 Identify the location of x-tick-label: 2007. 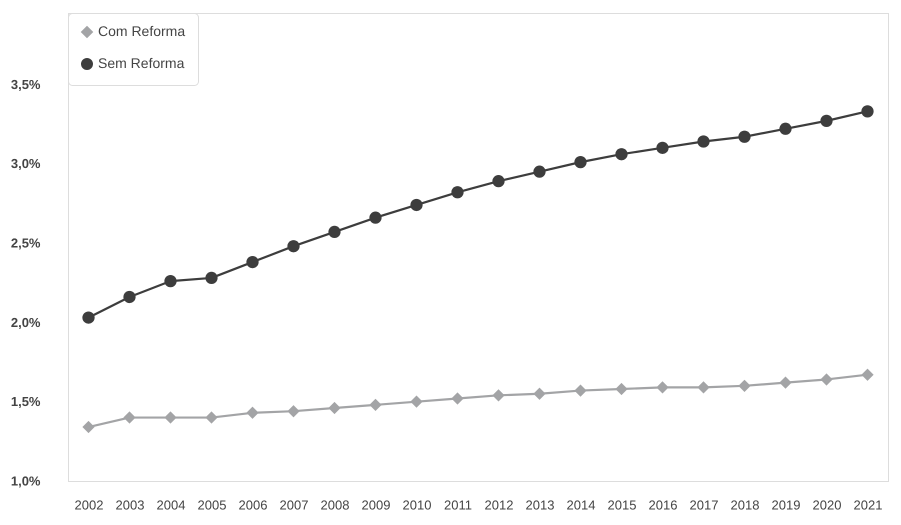
(294, 505).